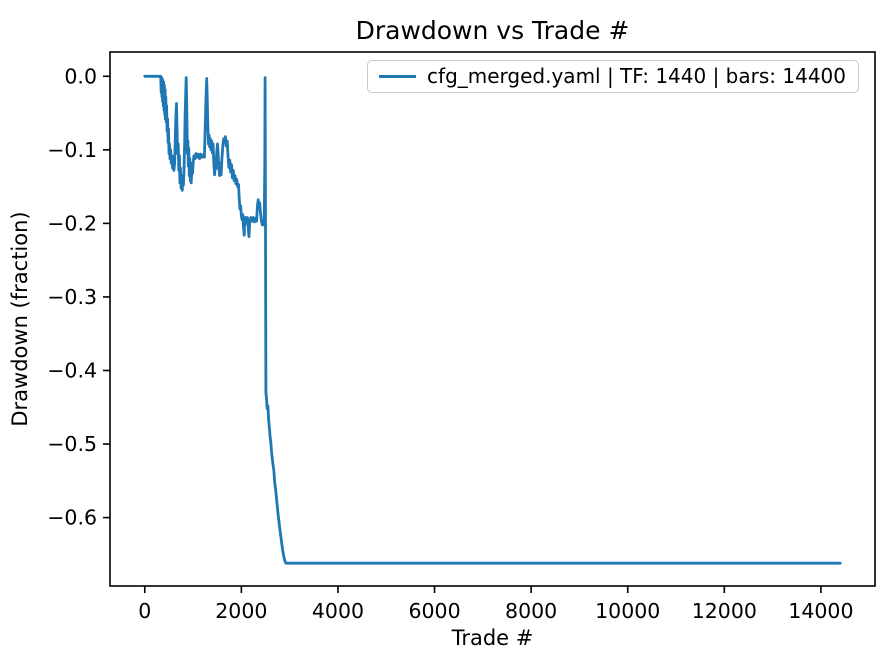  I want to click on chart-title: Drawdown vs Trade #, so click(493, 30).